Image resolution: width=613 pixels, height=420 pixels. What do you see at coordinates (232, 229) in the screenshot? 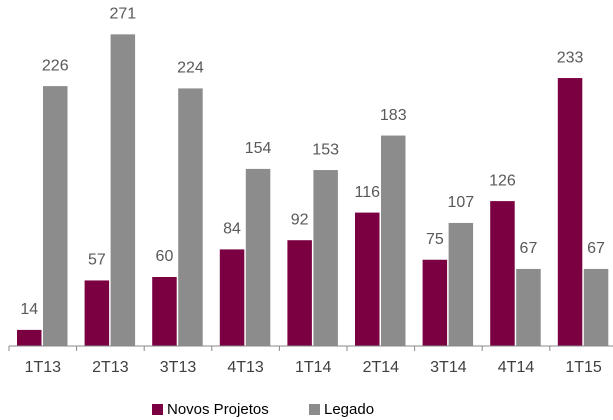
I see `value-label: 84` at bounding box center [232, 229].